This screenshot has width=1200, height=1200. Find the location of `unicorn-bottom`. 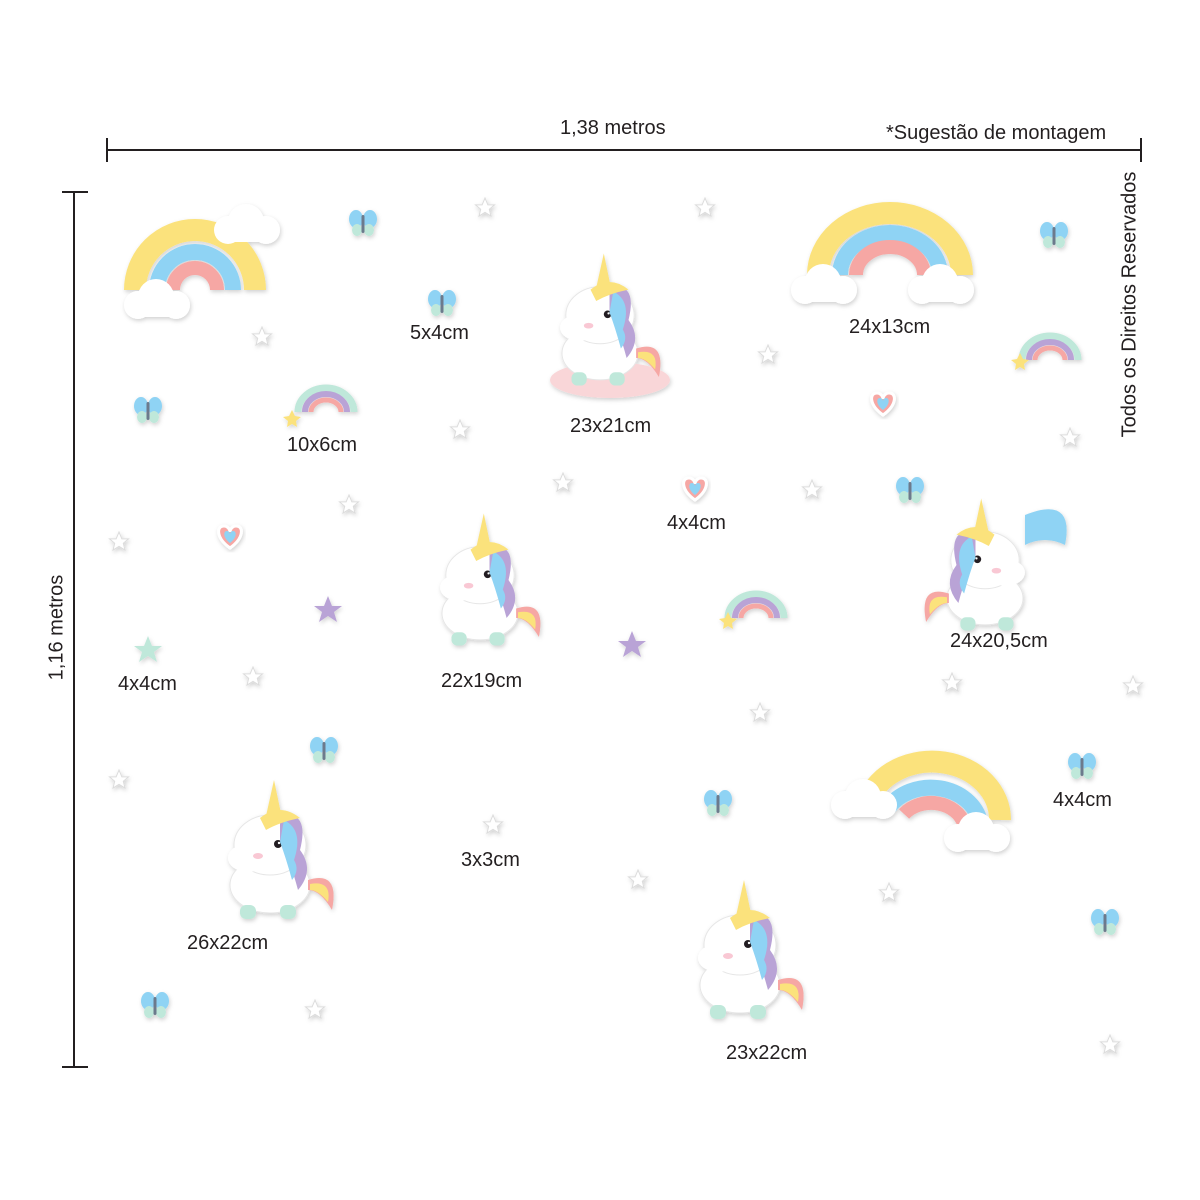

unicorn-bottom is located at coordinates (751, 949).